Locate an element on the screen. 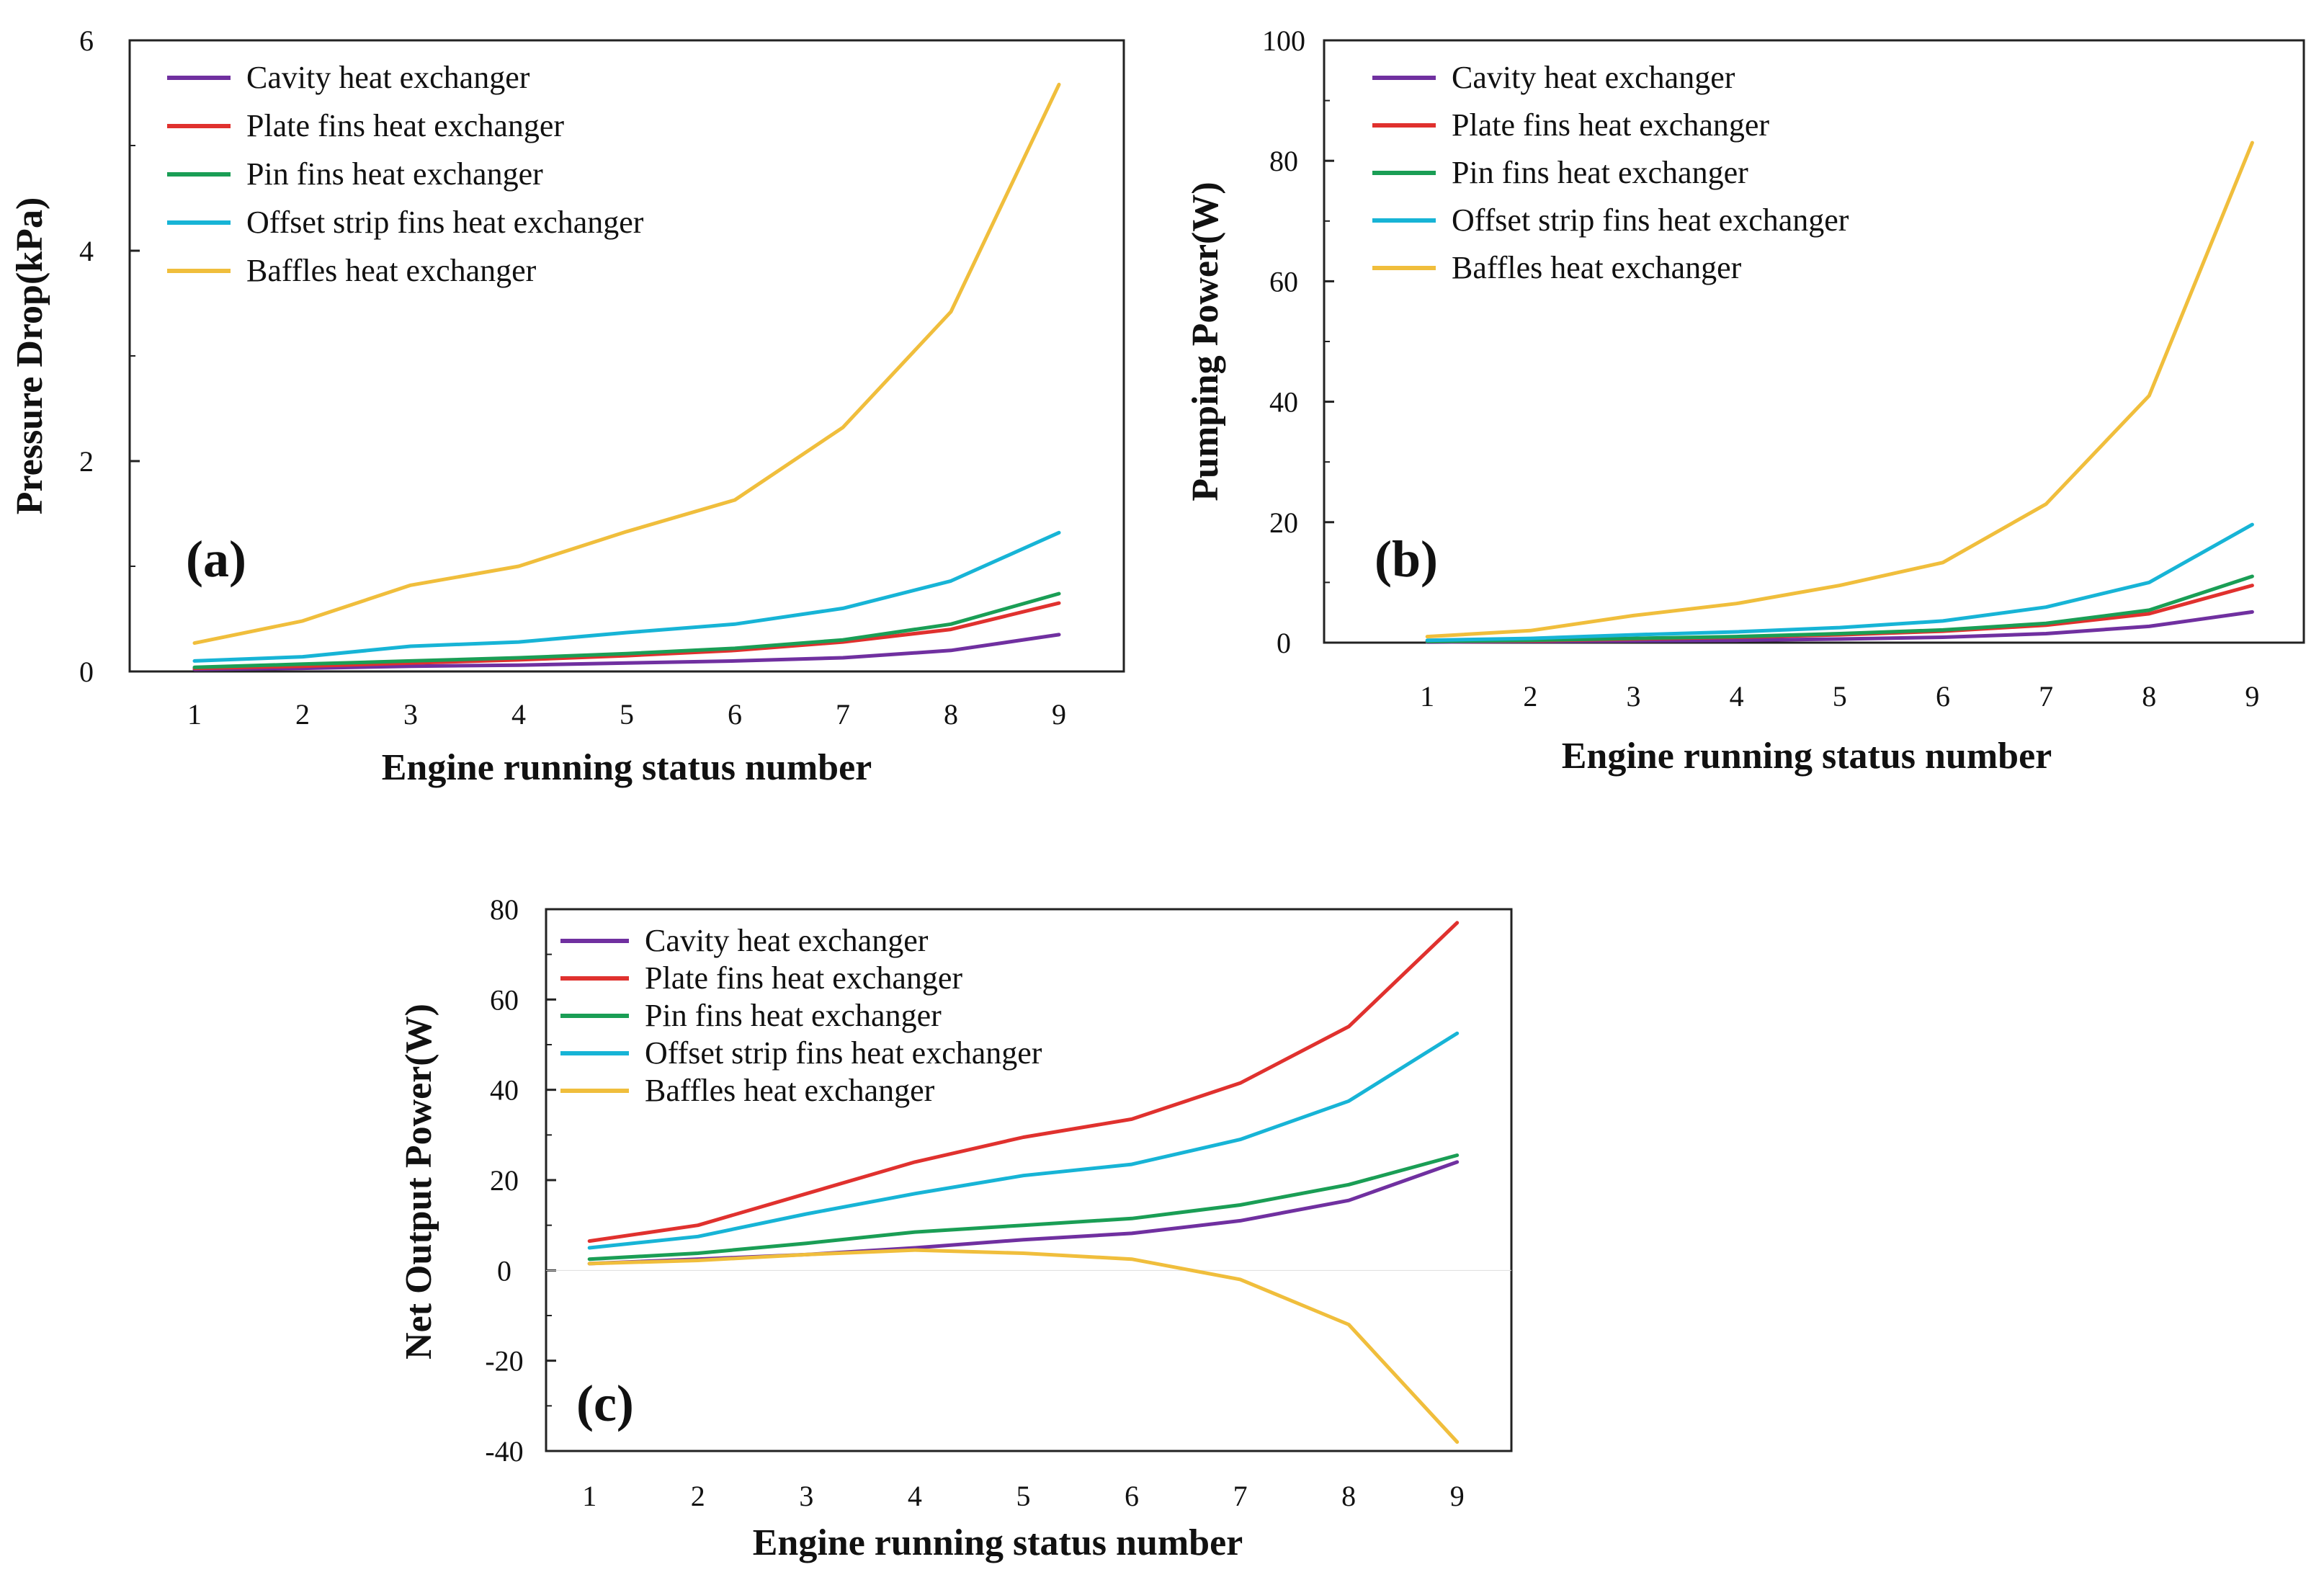 The image size is (2324, 1585). panel-label: (c) is located at coordinates (605, 1403).